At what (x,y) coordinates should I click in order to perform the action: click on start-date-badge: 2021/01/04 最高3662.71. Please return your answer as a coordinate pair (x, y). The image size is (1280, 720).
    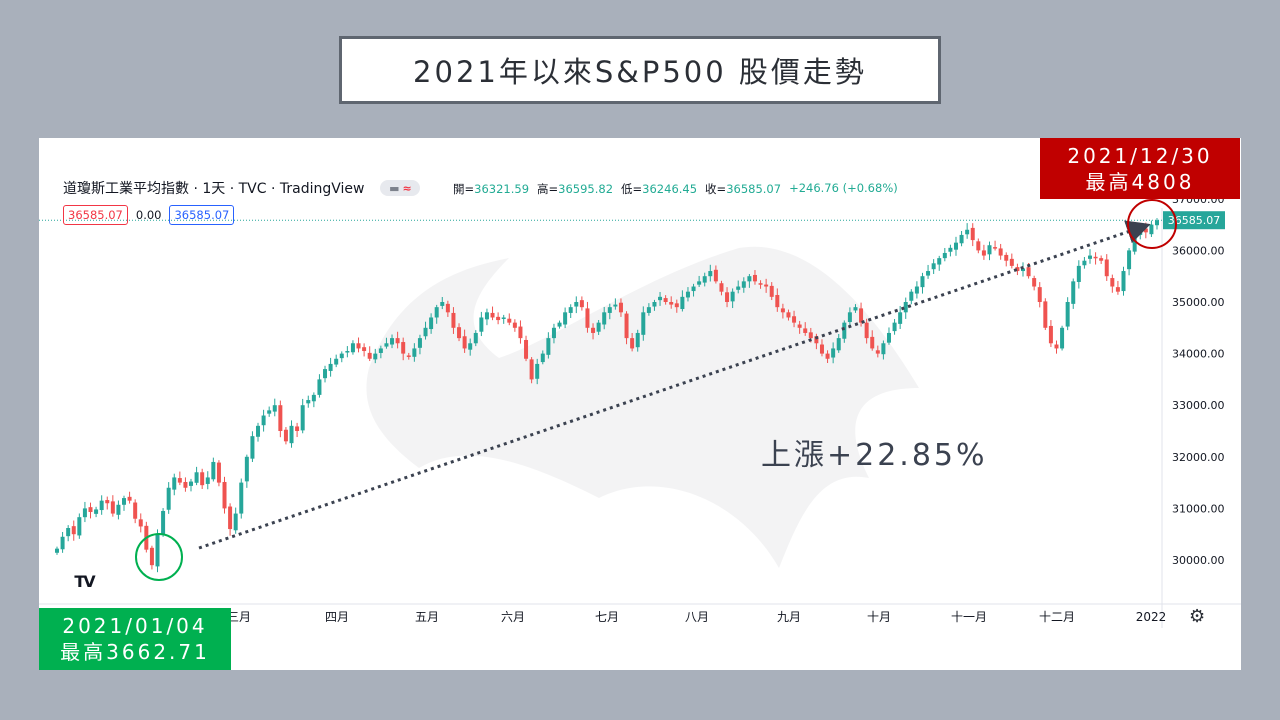
    Looking at the image, I should click on (135, 639).